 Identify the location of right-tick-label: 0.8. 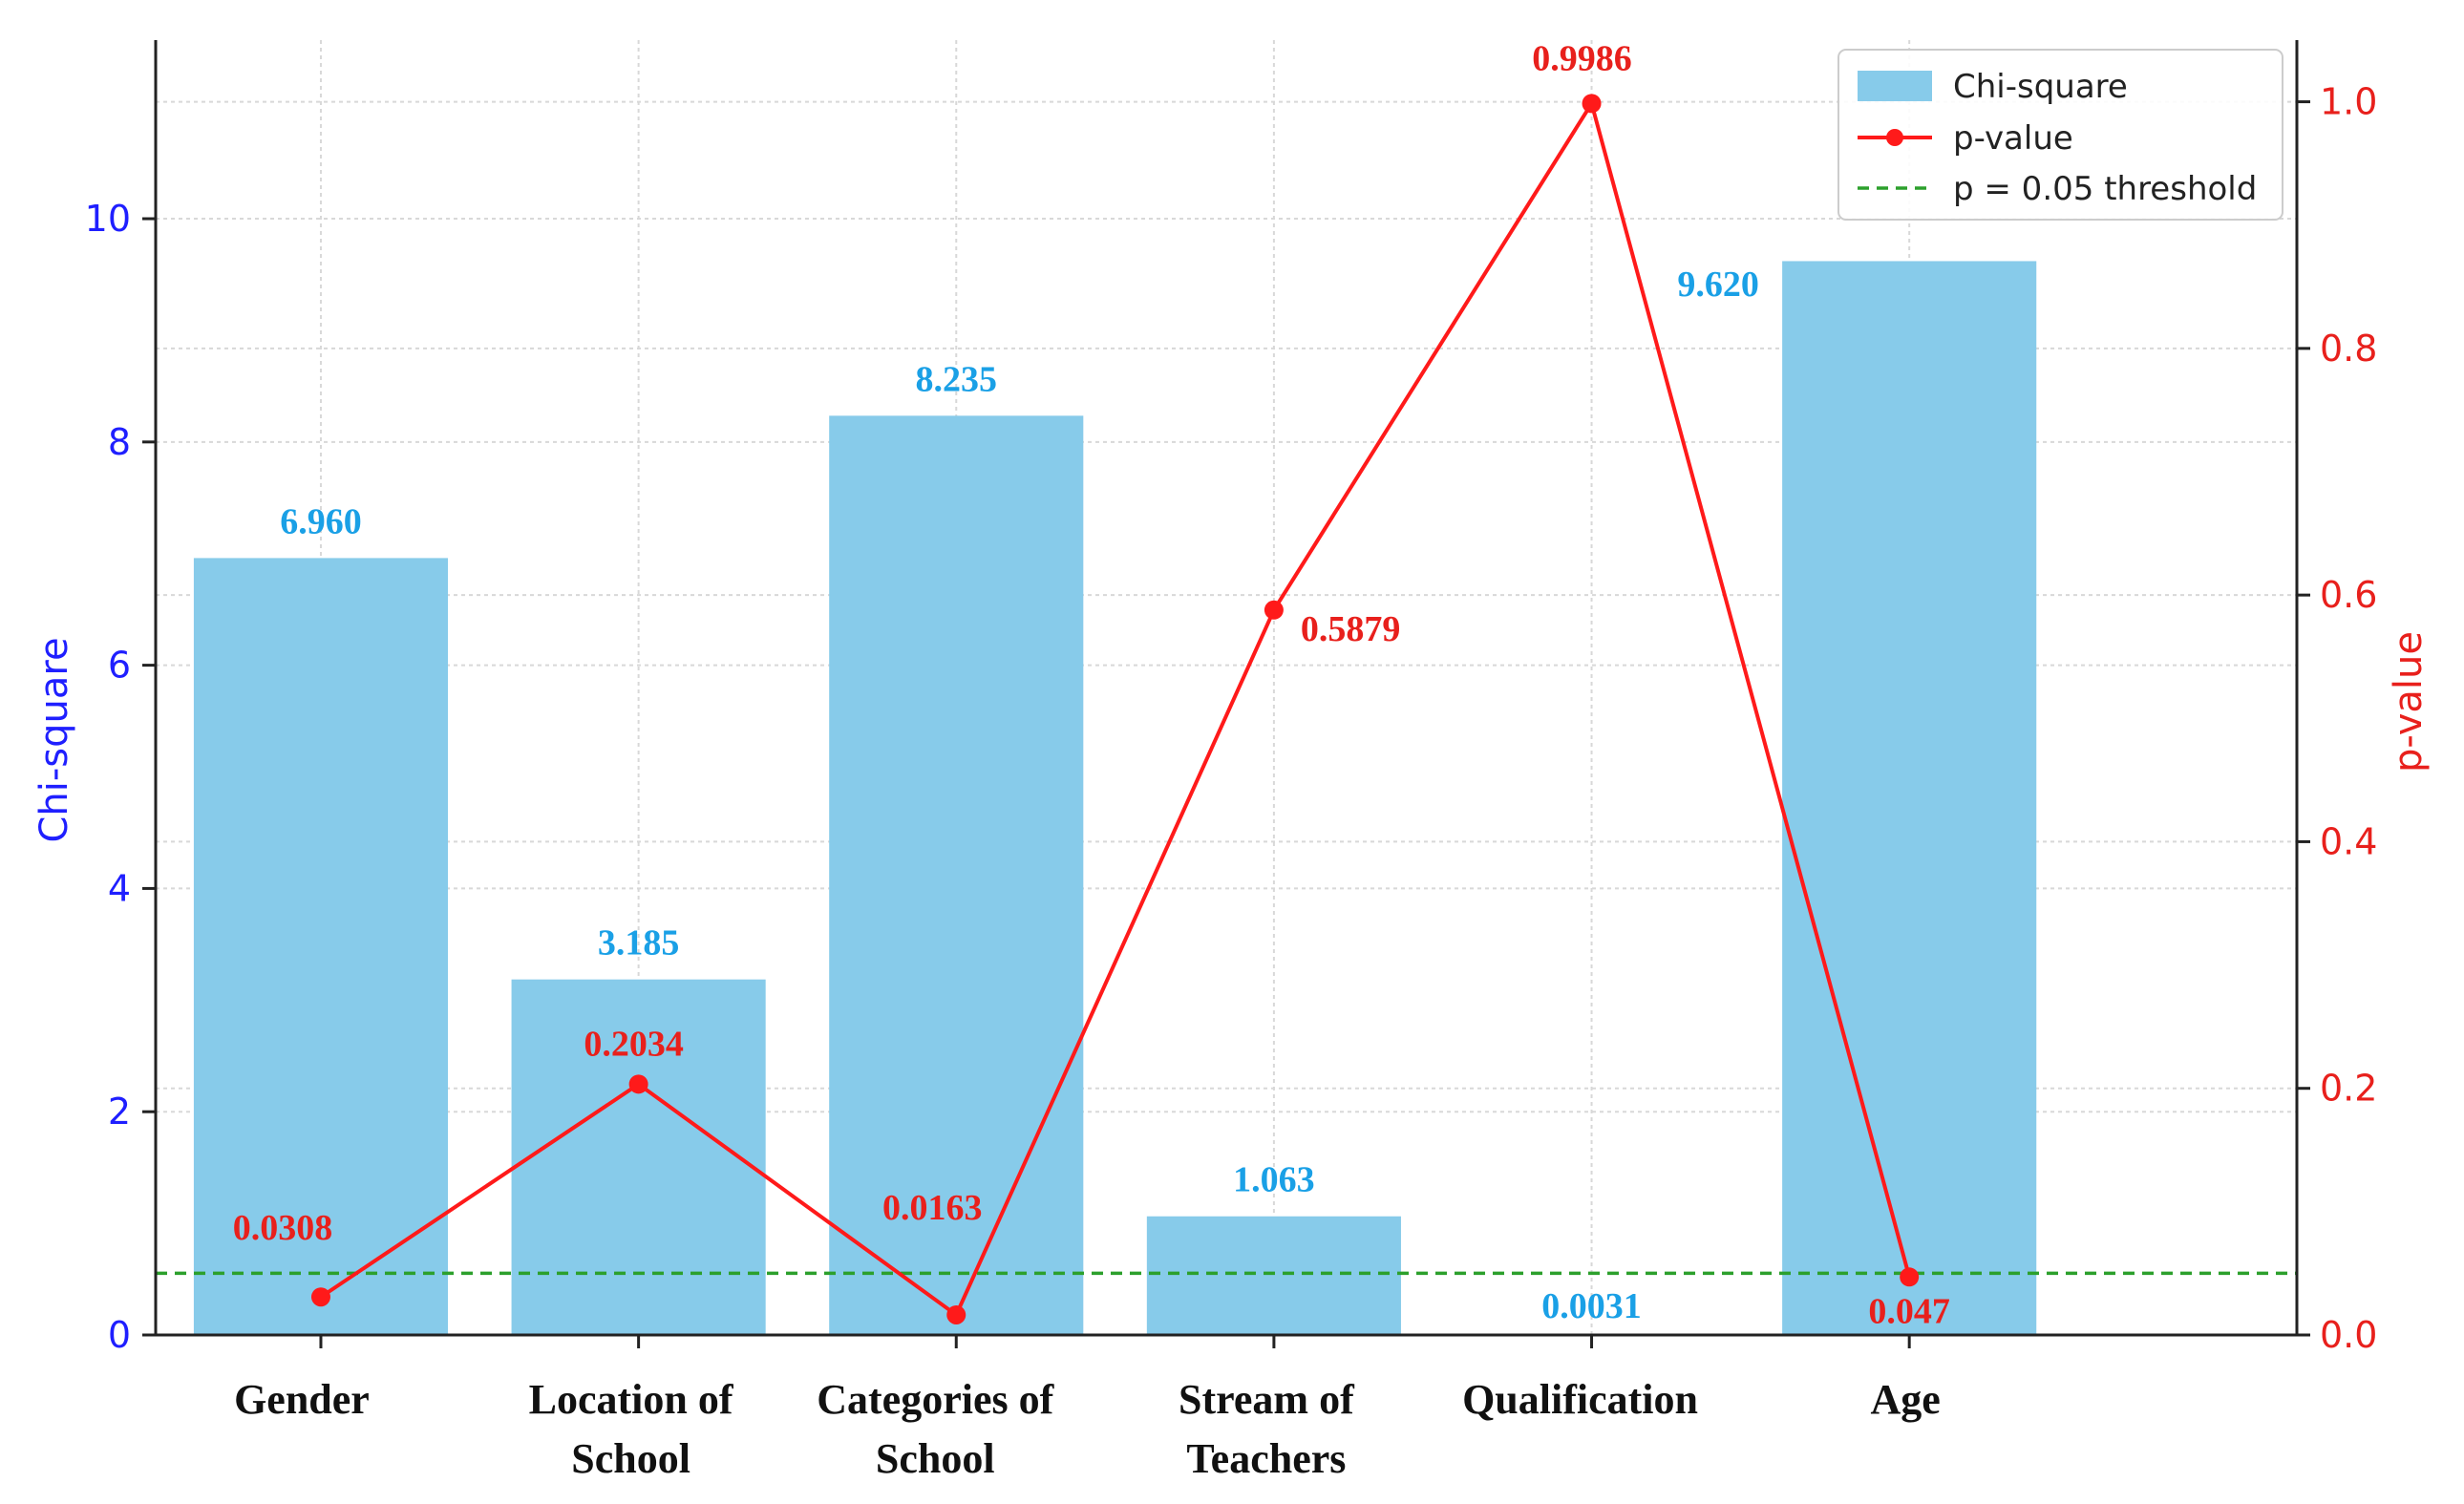
(2348, 349).